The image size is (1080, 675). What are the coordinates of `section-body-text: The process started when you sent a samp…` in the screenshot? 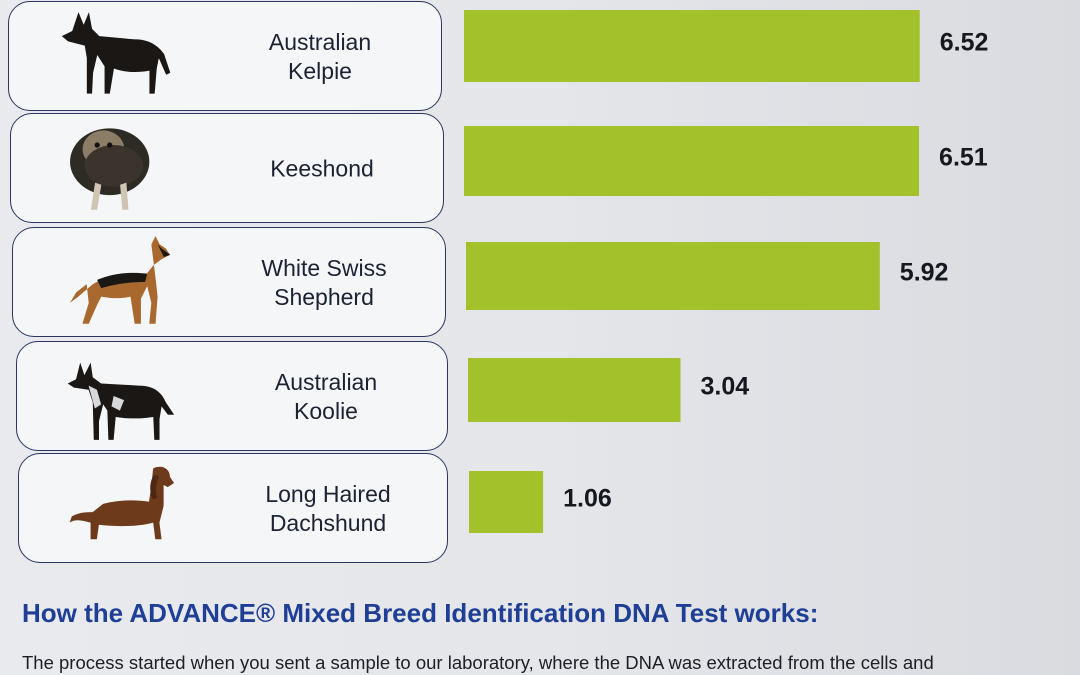 It's located at (478, 662).